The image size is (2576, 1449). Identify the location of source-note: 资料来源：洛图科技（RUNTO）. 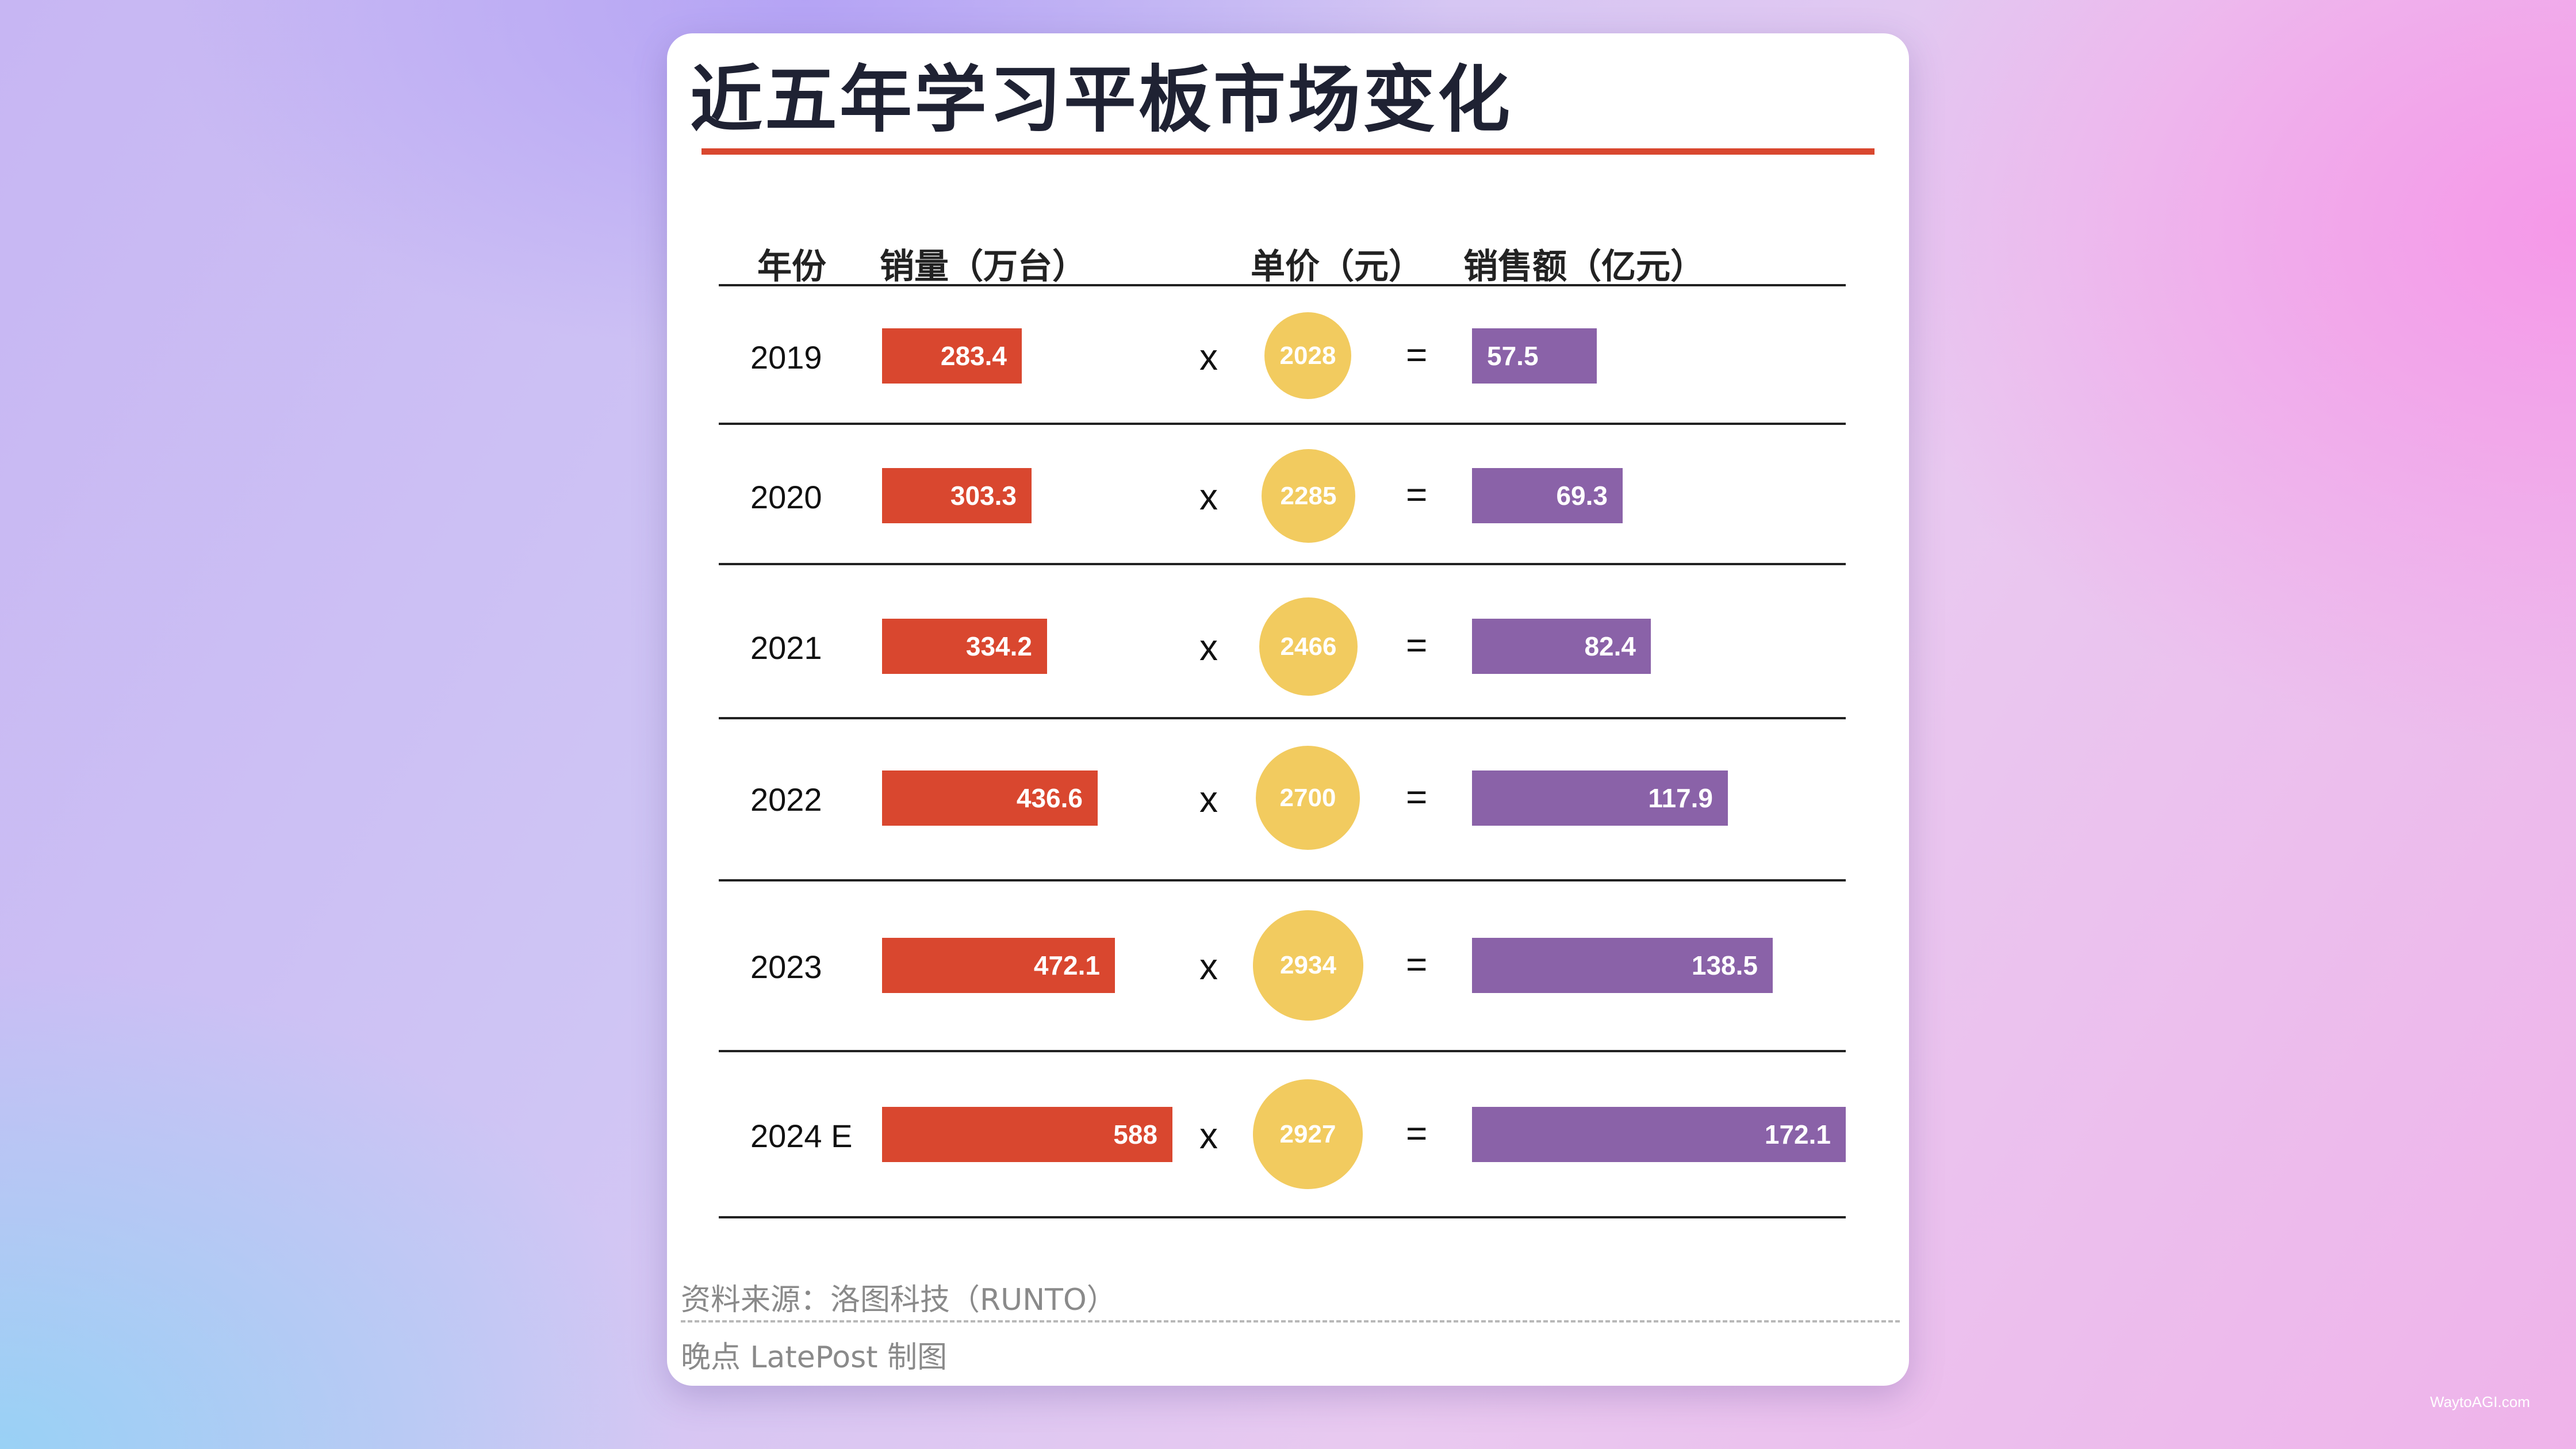
(899, 1300).